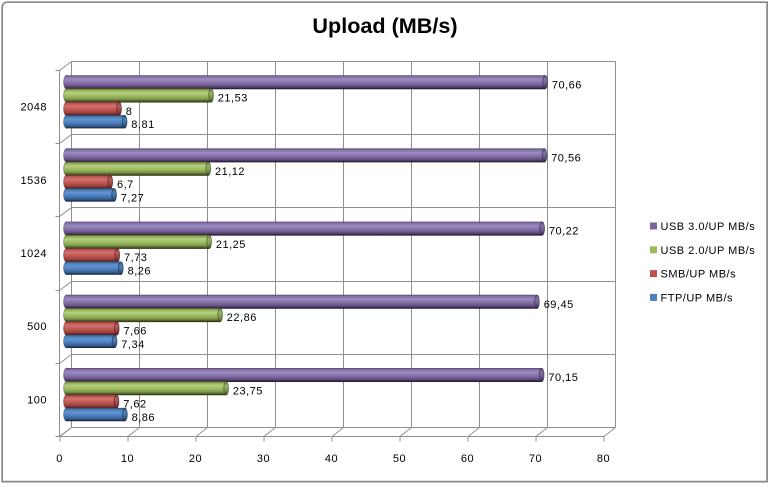  Describe the element at coordinates (135, 331) in the screenshot. I see `svg-text: 7,66` at that location.